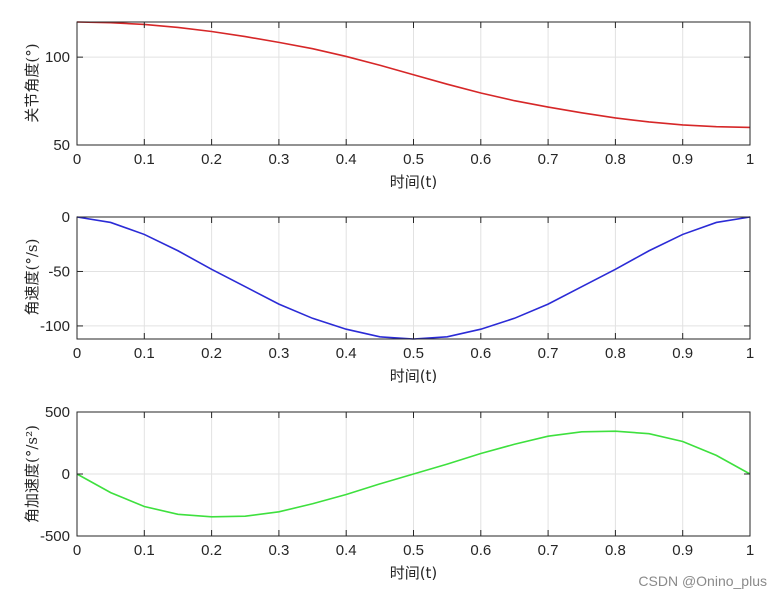 This screenshot has width=779, height=597. What do you see at coordinates (32, 474) in the screenshot?
I see `y-axis-label: 角加速度(°/s²)` at bounding box center [32, 474].